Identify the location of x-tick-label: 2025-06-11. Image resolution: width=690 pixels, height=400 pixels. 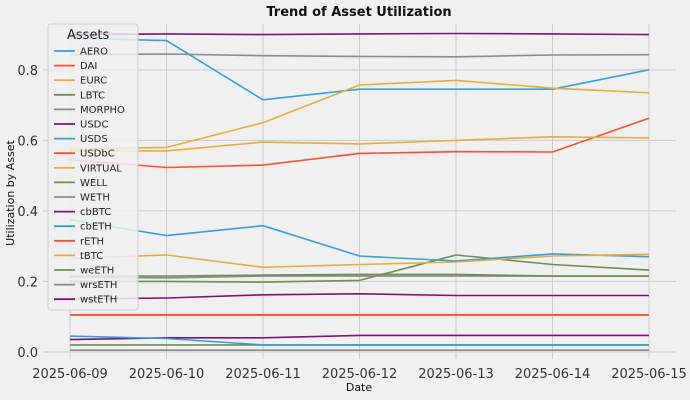
(263, 374).